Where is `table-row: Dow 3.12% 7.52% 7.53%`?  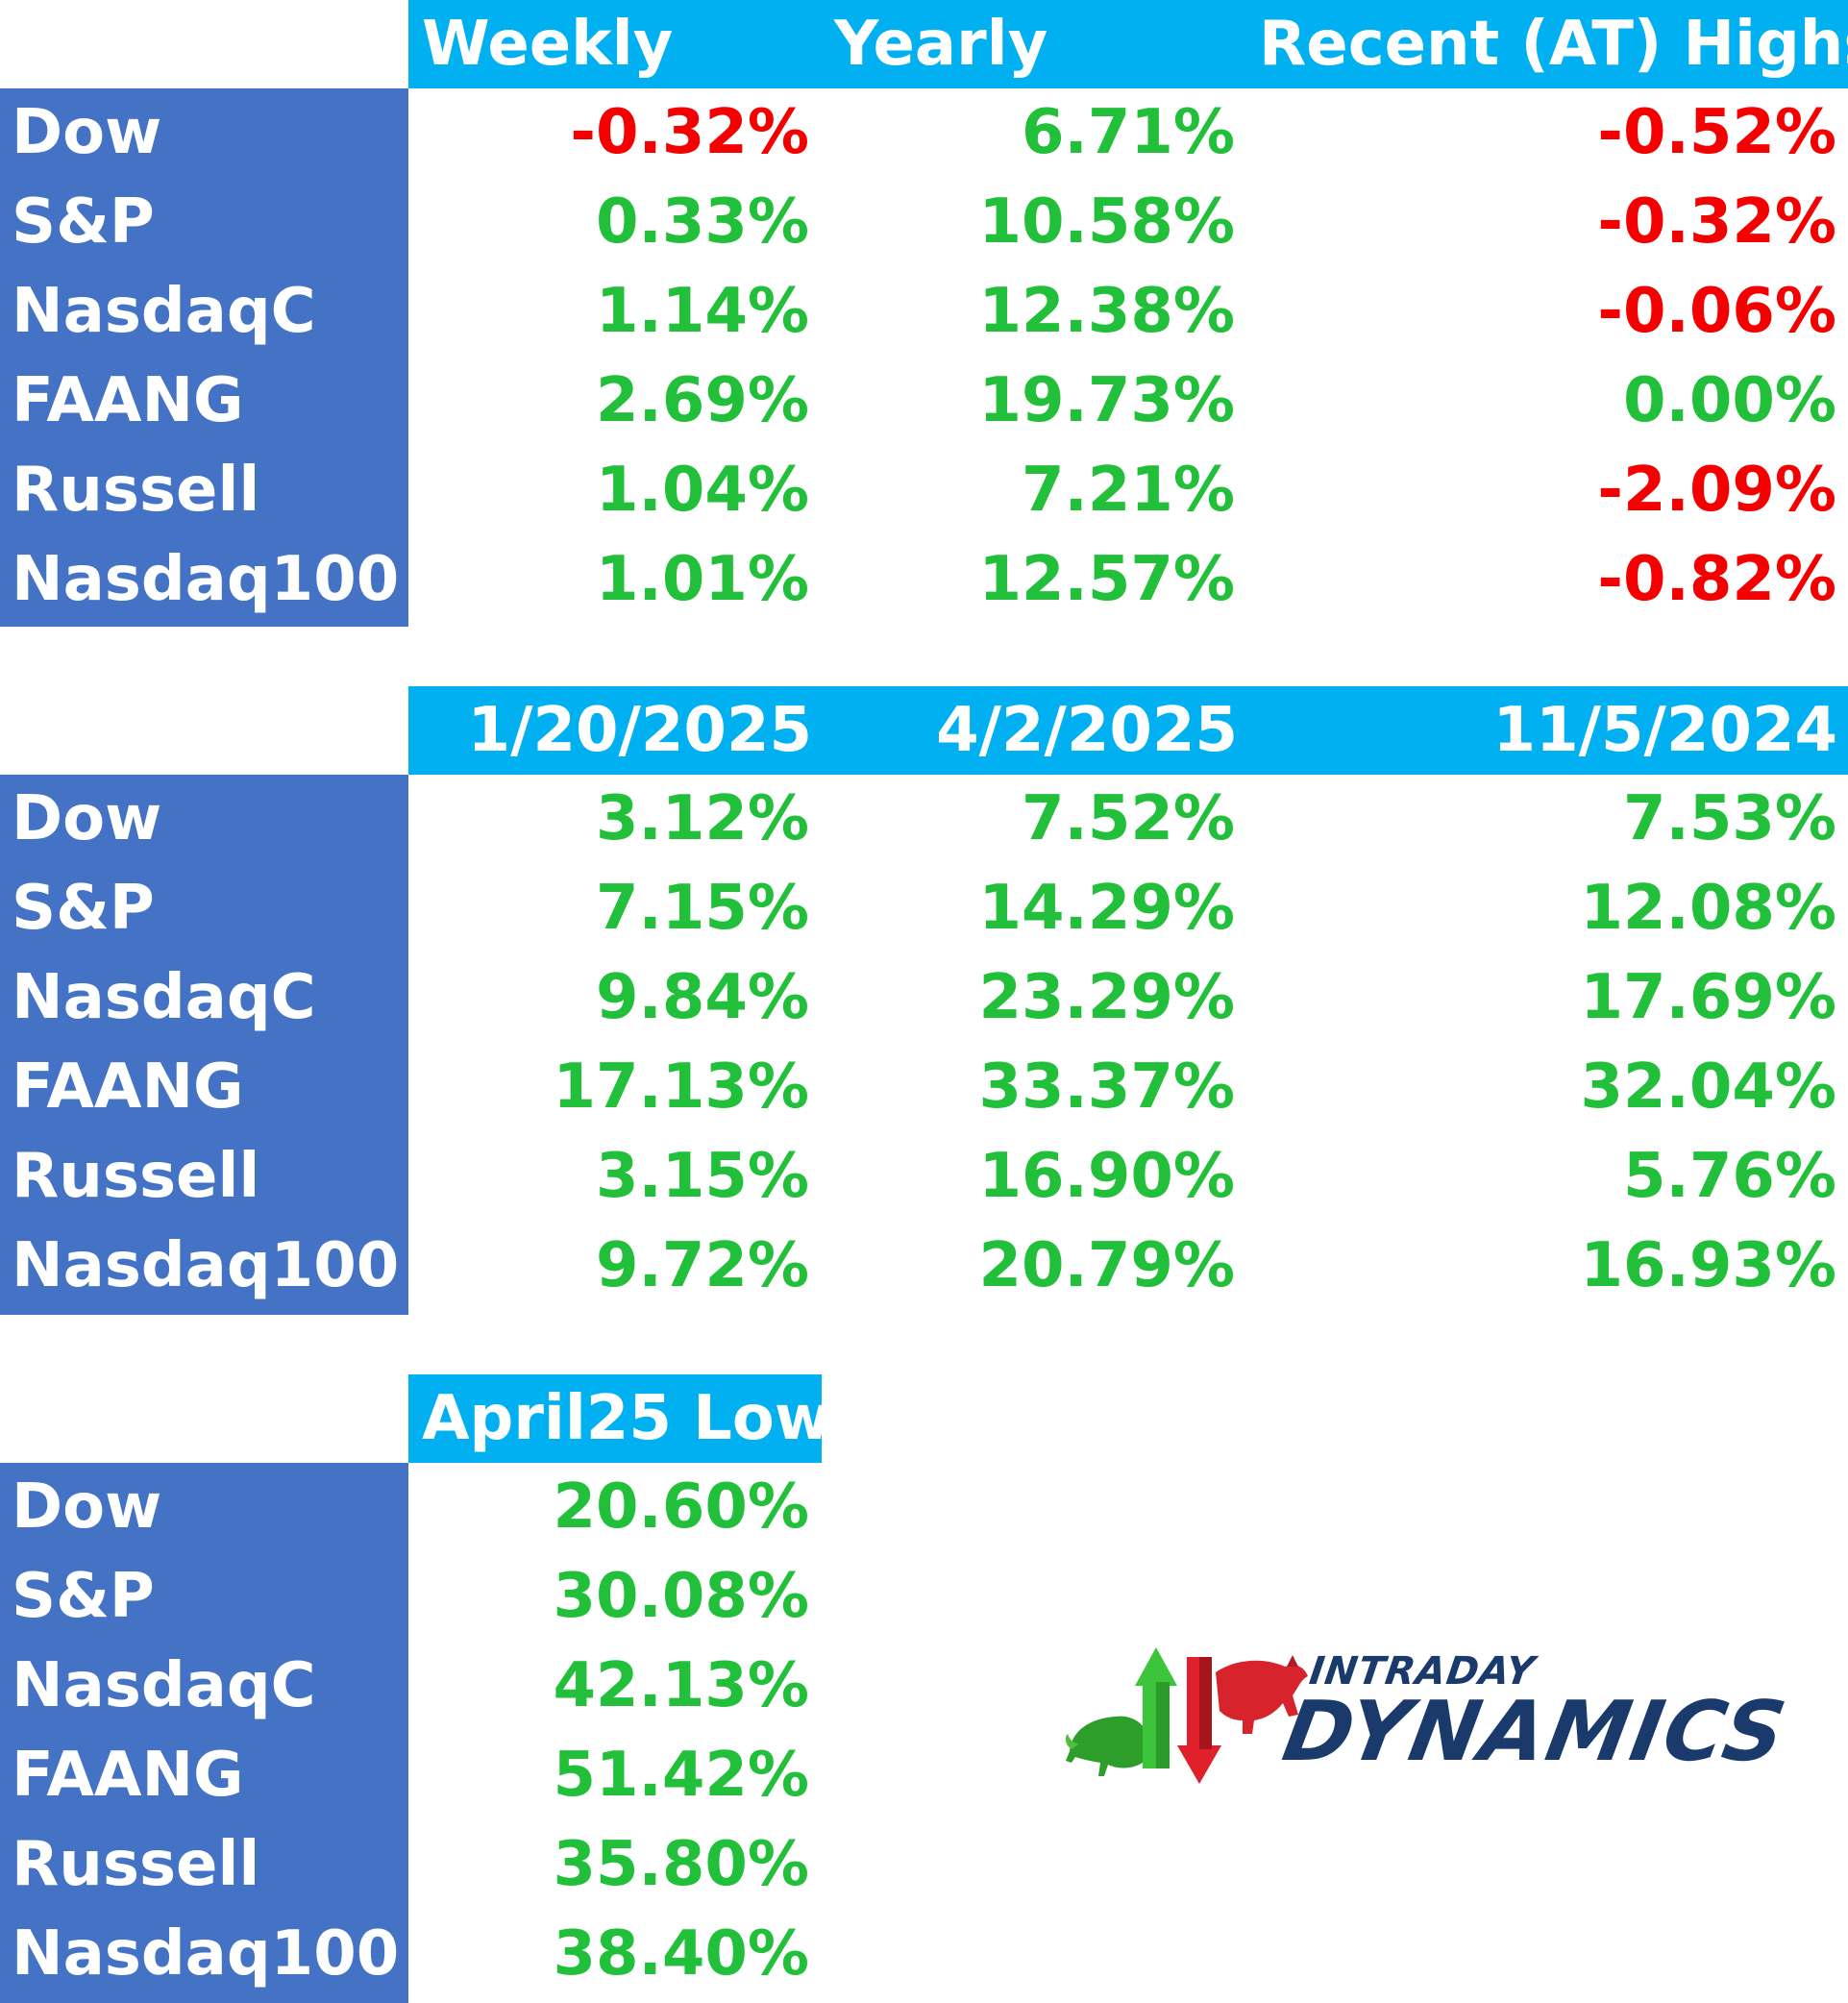
table-row: Dow 3.12% 7.52% 7.53% is located at coordinates (924, 820).